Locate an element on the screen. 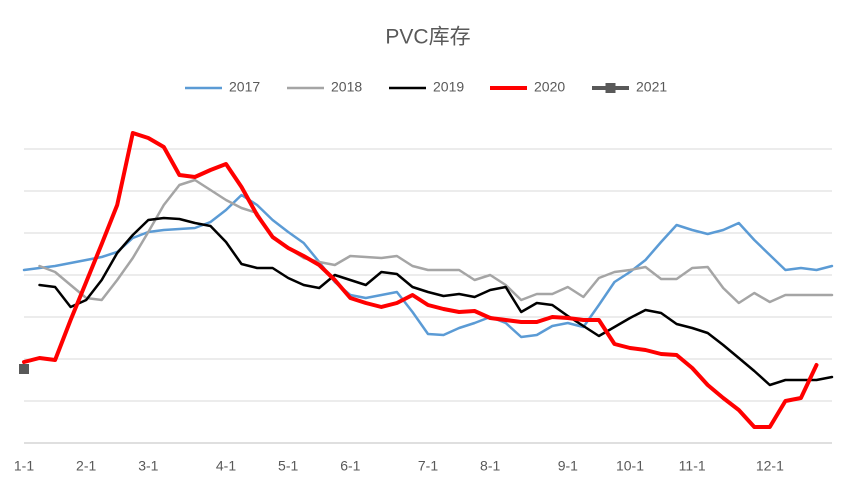  legend-label: 2018 is located at coordinates (346, 87).